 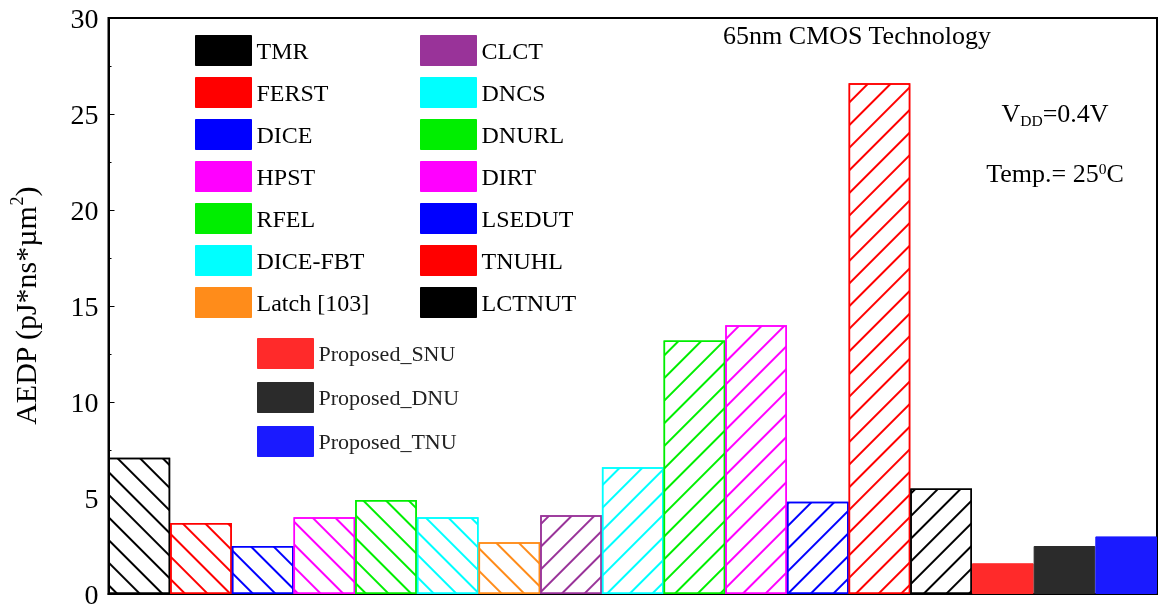 What do you see at coordinates (513, 92) in the screenshot?
I see `legend-label: DNCS` at bounding box center [513, 92].